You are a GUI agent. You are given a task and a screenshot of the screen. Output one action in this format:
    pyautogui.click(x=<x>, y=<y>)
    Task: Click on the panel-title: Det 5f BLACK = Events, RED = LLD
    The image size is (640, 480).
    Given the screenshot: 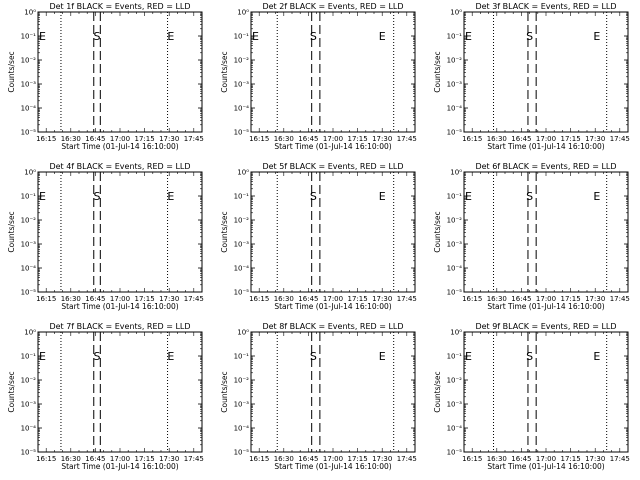 What is the action you would take?
    pyautogui.click(x=332, y=166)
    